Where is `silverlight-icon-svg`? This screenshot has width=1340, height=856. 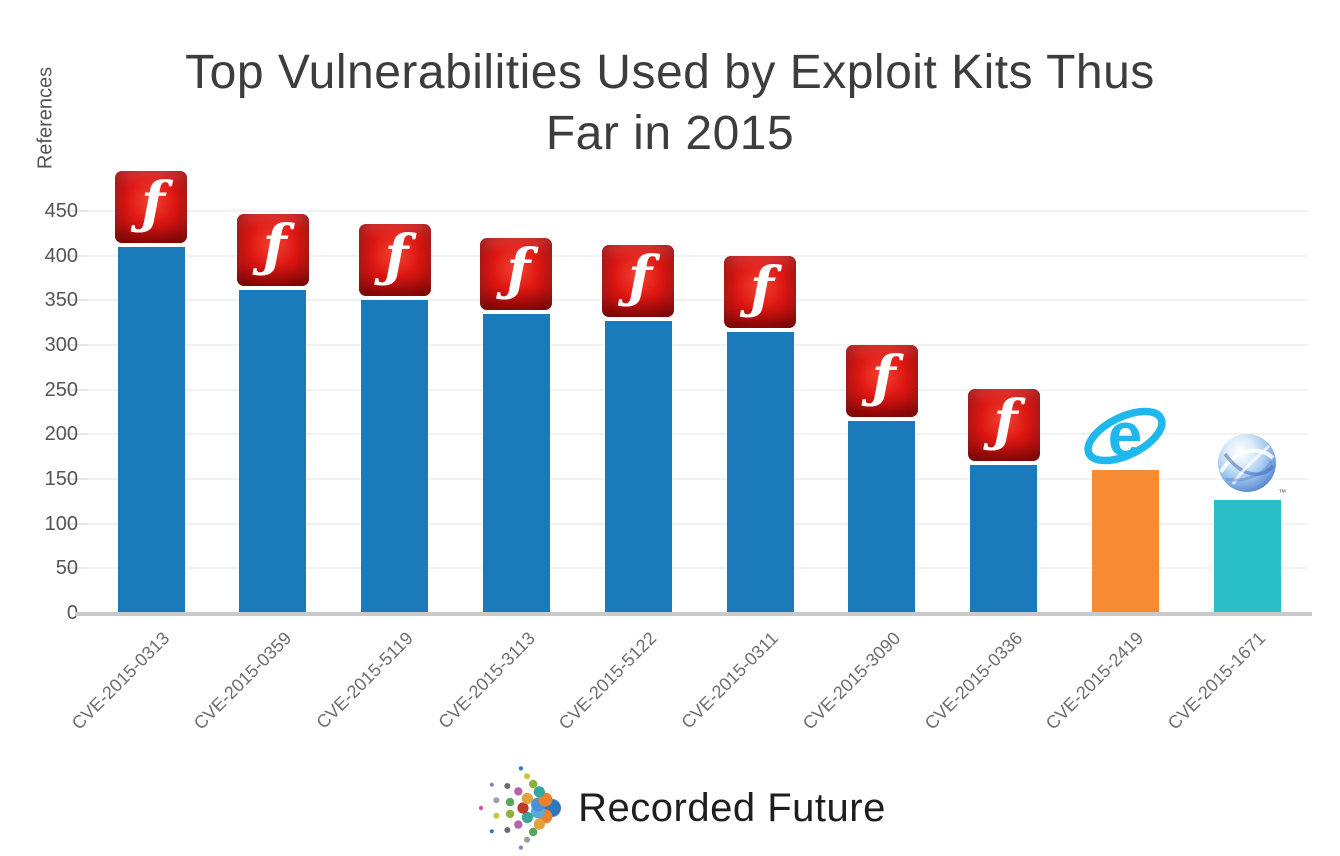
silverlight-icon-svg is located at coordinates (1247, 463).